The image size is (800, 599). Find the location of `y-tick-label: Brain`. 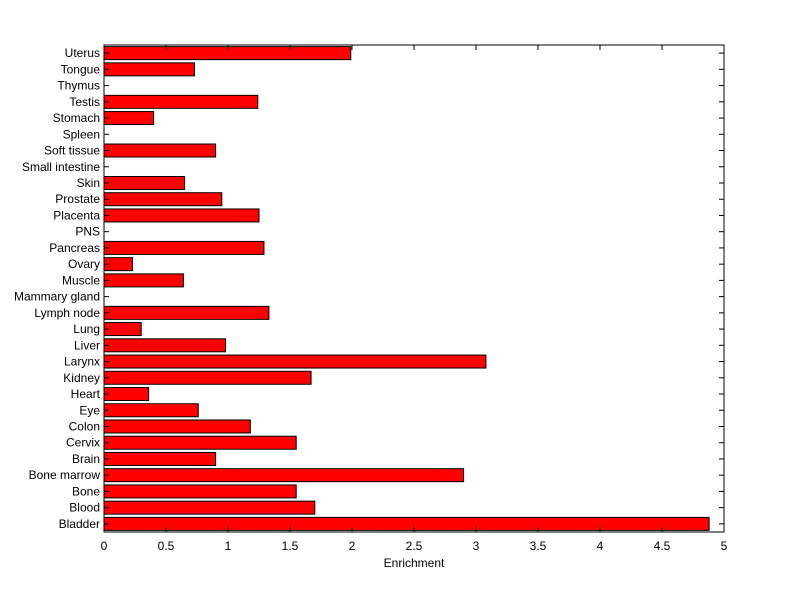

y-tick-label: Brain is located at coordinates (86, 459).